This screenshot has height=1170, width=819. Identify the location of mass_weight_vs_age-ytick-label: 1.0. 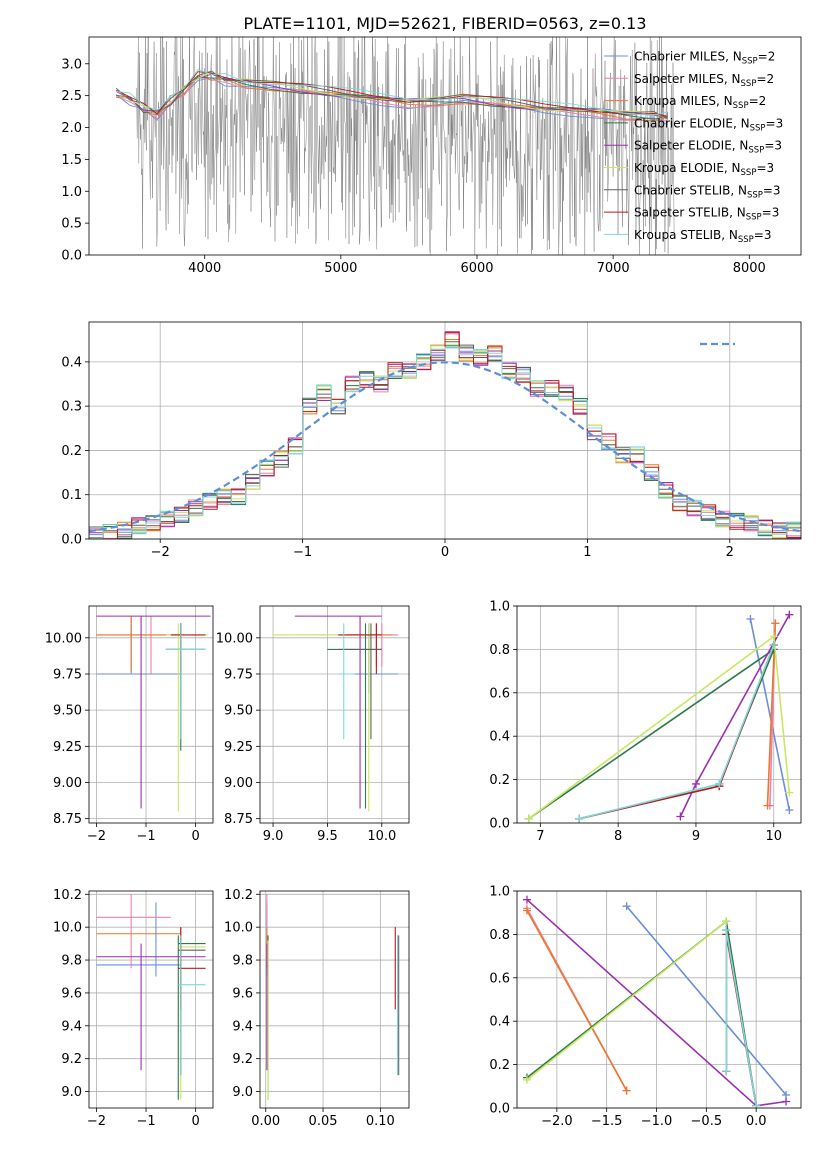
(499, 607).